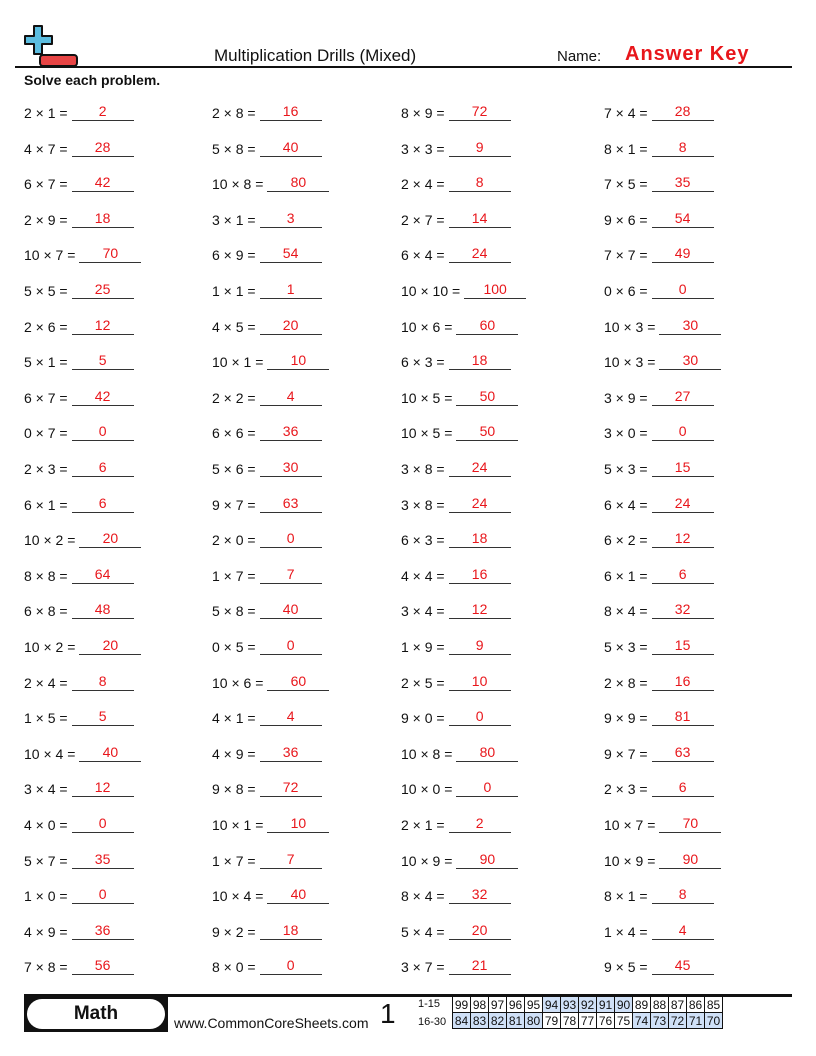  What do you see at coordinates (682, 254) in the screenshot?
I see `problem-answer: 49` at bounding box center [682, 254].